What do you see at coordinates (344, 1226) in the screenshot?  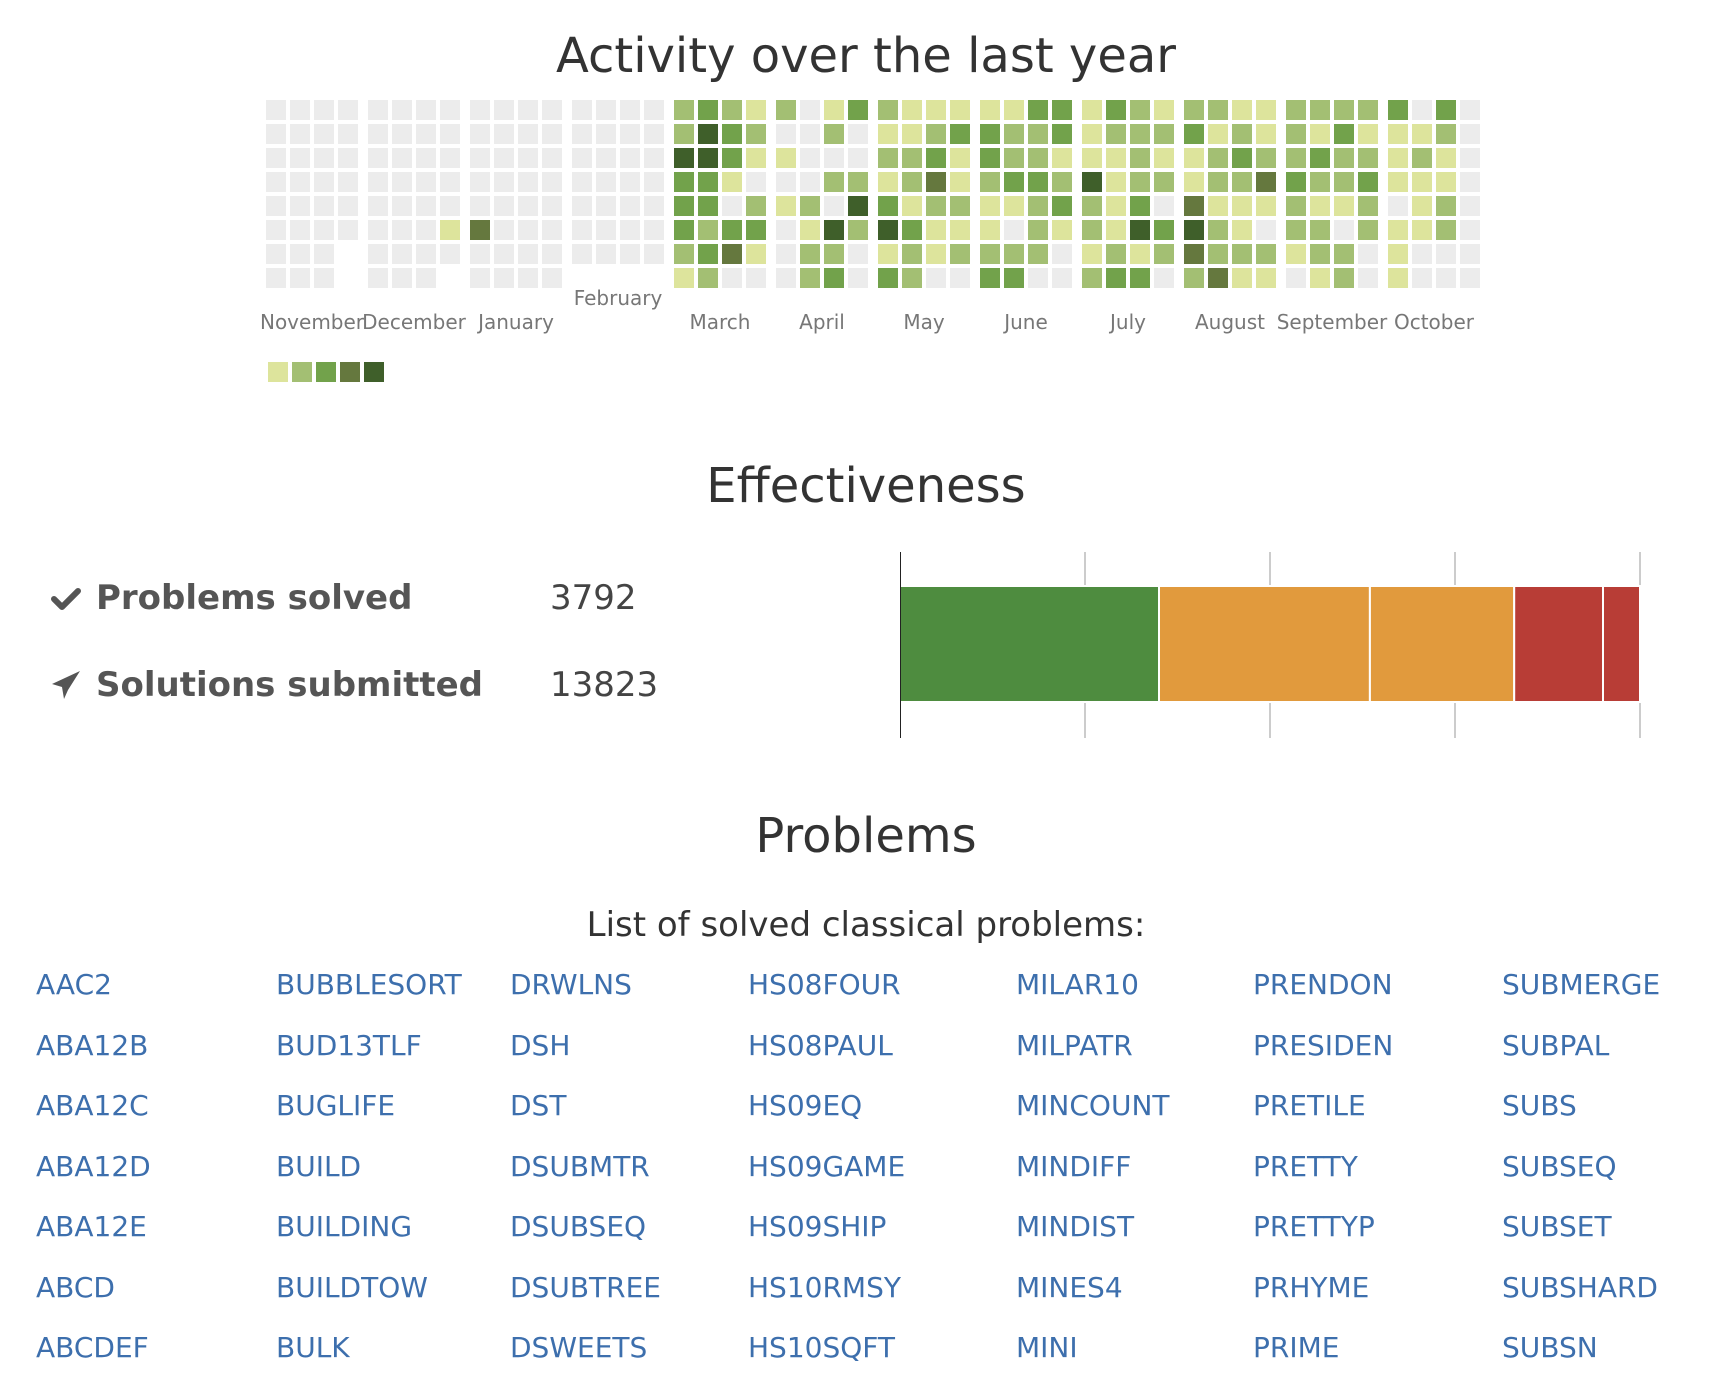 I see `problem-link: BUILDING` at bounding box center [344, 1226].